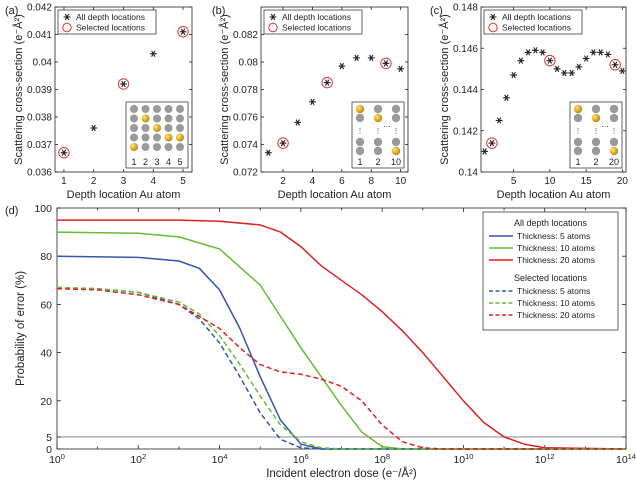 The width and height of the screenshot is (636, 481). I want to click on legend-star, so click(493, 17).